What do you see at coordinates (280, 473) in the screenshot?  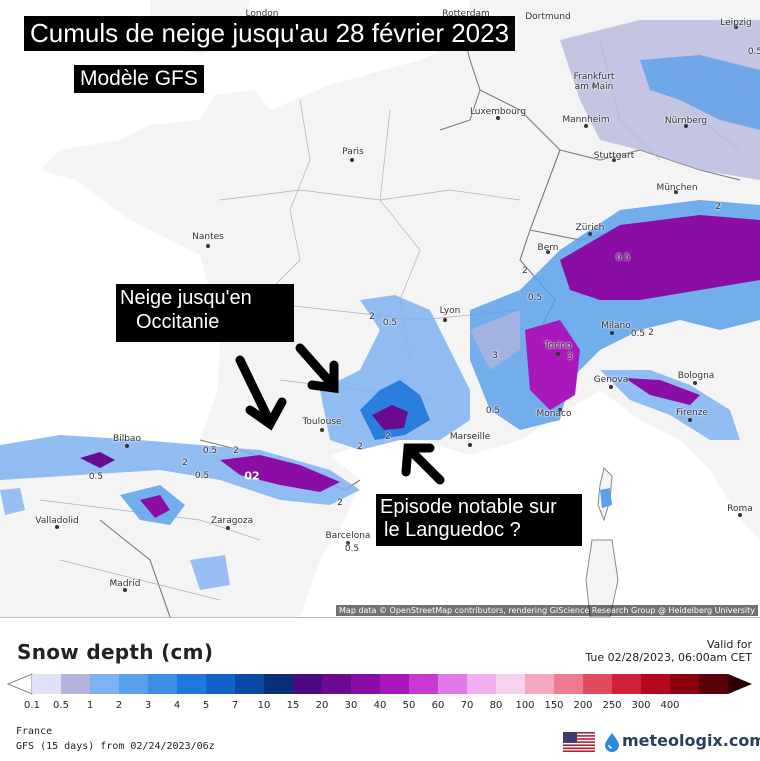 I see `snow-zone-pyrenees-core` at bounding box center [280, 473].